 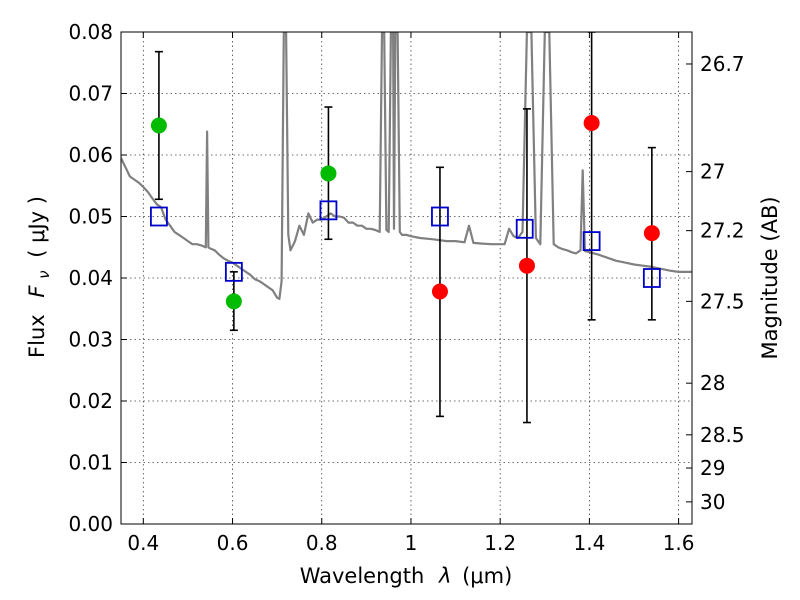 What do you see at coordinates (712, 172) in the screenshot?
I see `y2-tick-label: 27` at bounding box center [712, 172].